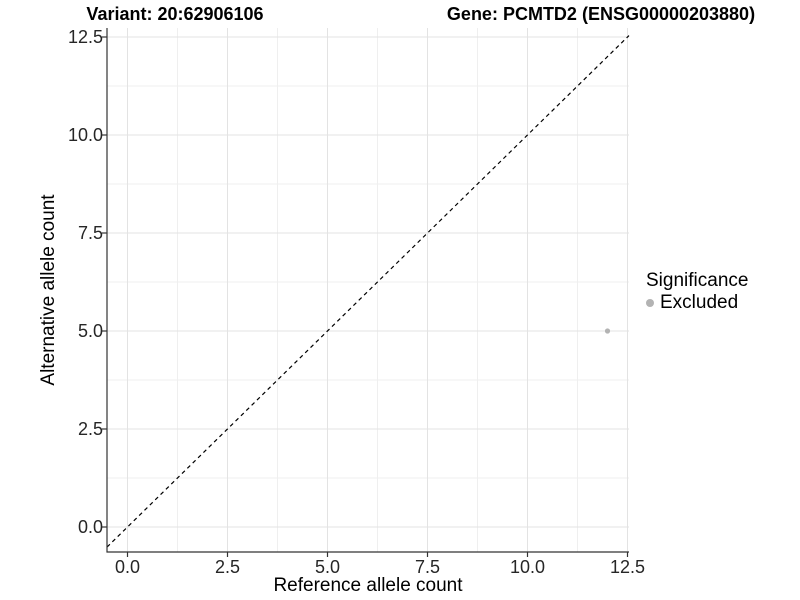 Image resolution: width=800 pixels, height=600 pixels. What do you see at coordinates (127, 567) in the screenshot?
I see `x-tick-label: 0.0` at bounding box center [127, 567].